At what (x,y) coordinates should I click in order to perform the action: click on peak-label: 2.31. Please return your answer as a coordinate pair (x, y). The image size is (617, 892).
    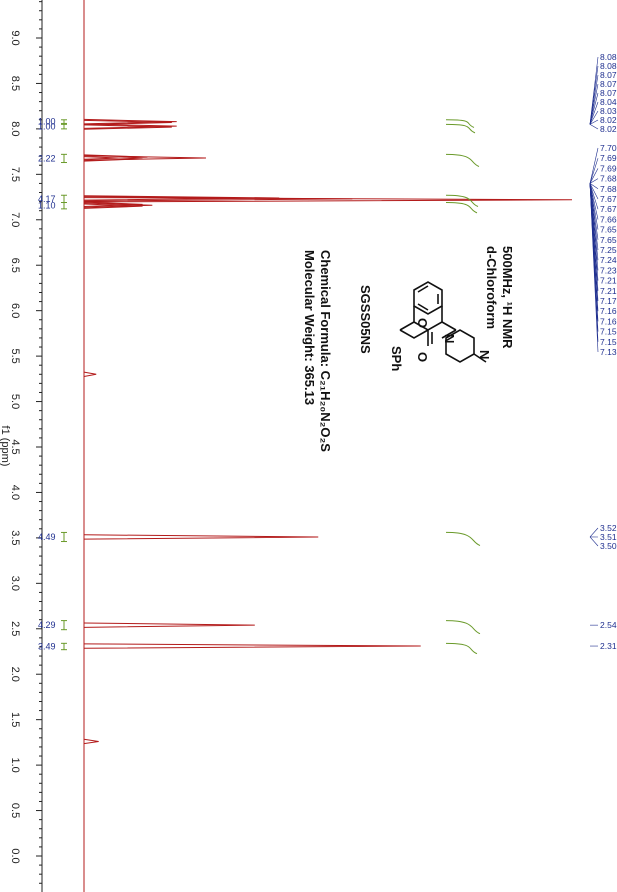
    Looking at the image, I should click on (608, 646).